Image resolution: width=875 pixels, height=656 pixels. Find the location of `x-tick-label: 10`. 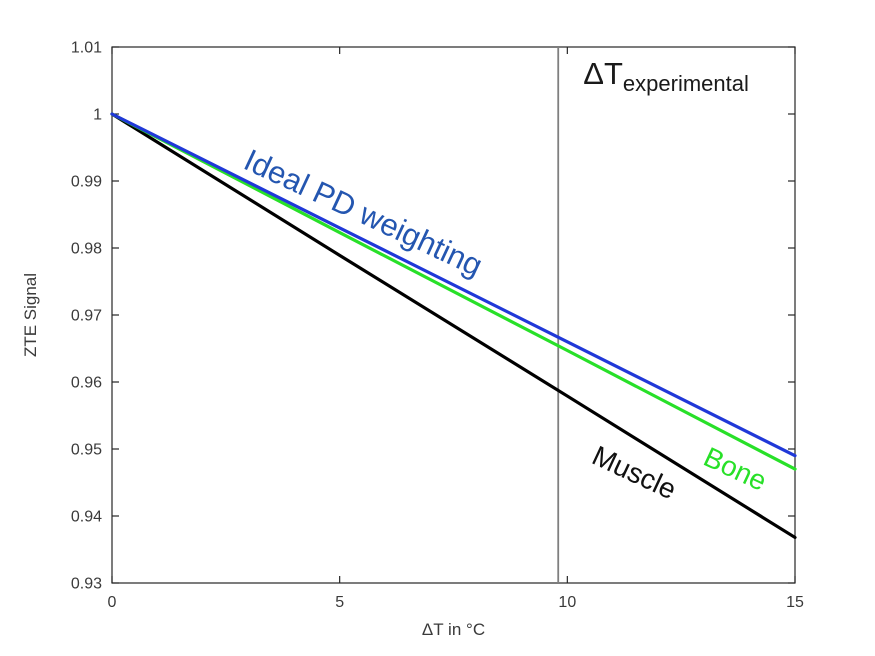

x-tick-label: 10 is located at coordinates (567, 602).